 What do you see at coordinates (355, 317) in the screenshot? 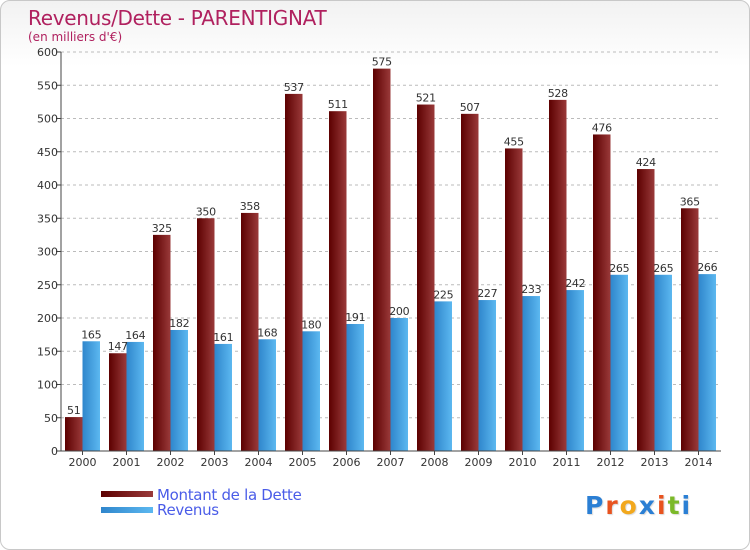
I see `data-label-revenus: 191` at bounding box center [355, 317].